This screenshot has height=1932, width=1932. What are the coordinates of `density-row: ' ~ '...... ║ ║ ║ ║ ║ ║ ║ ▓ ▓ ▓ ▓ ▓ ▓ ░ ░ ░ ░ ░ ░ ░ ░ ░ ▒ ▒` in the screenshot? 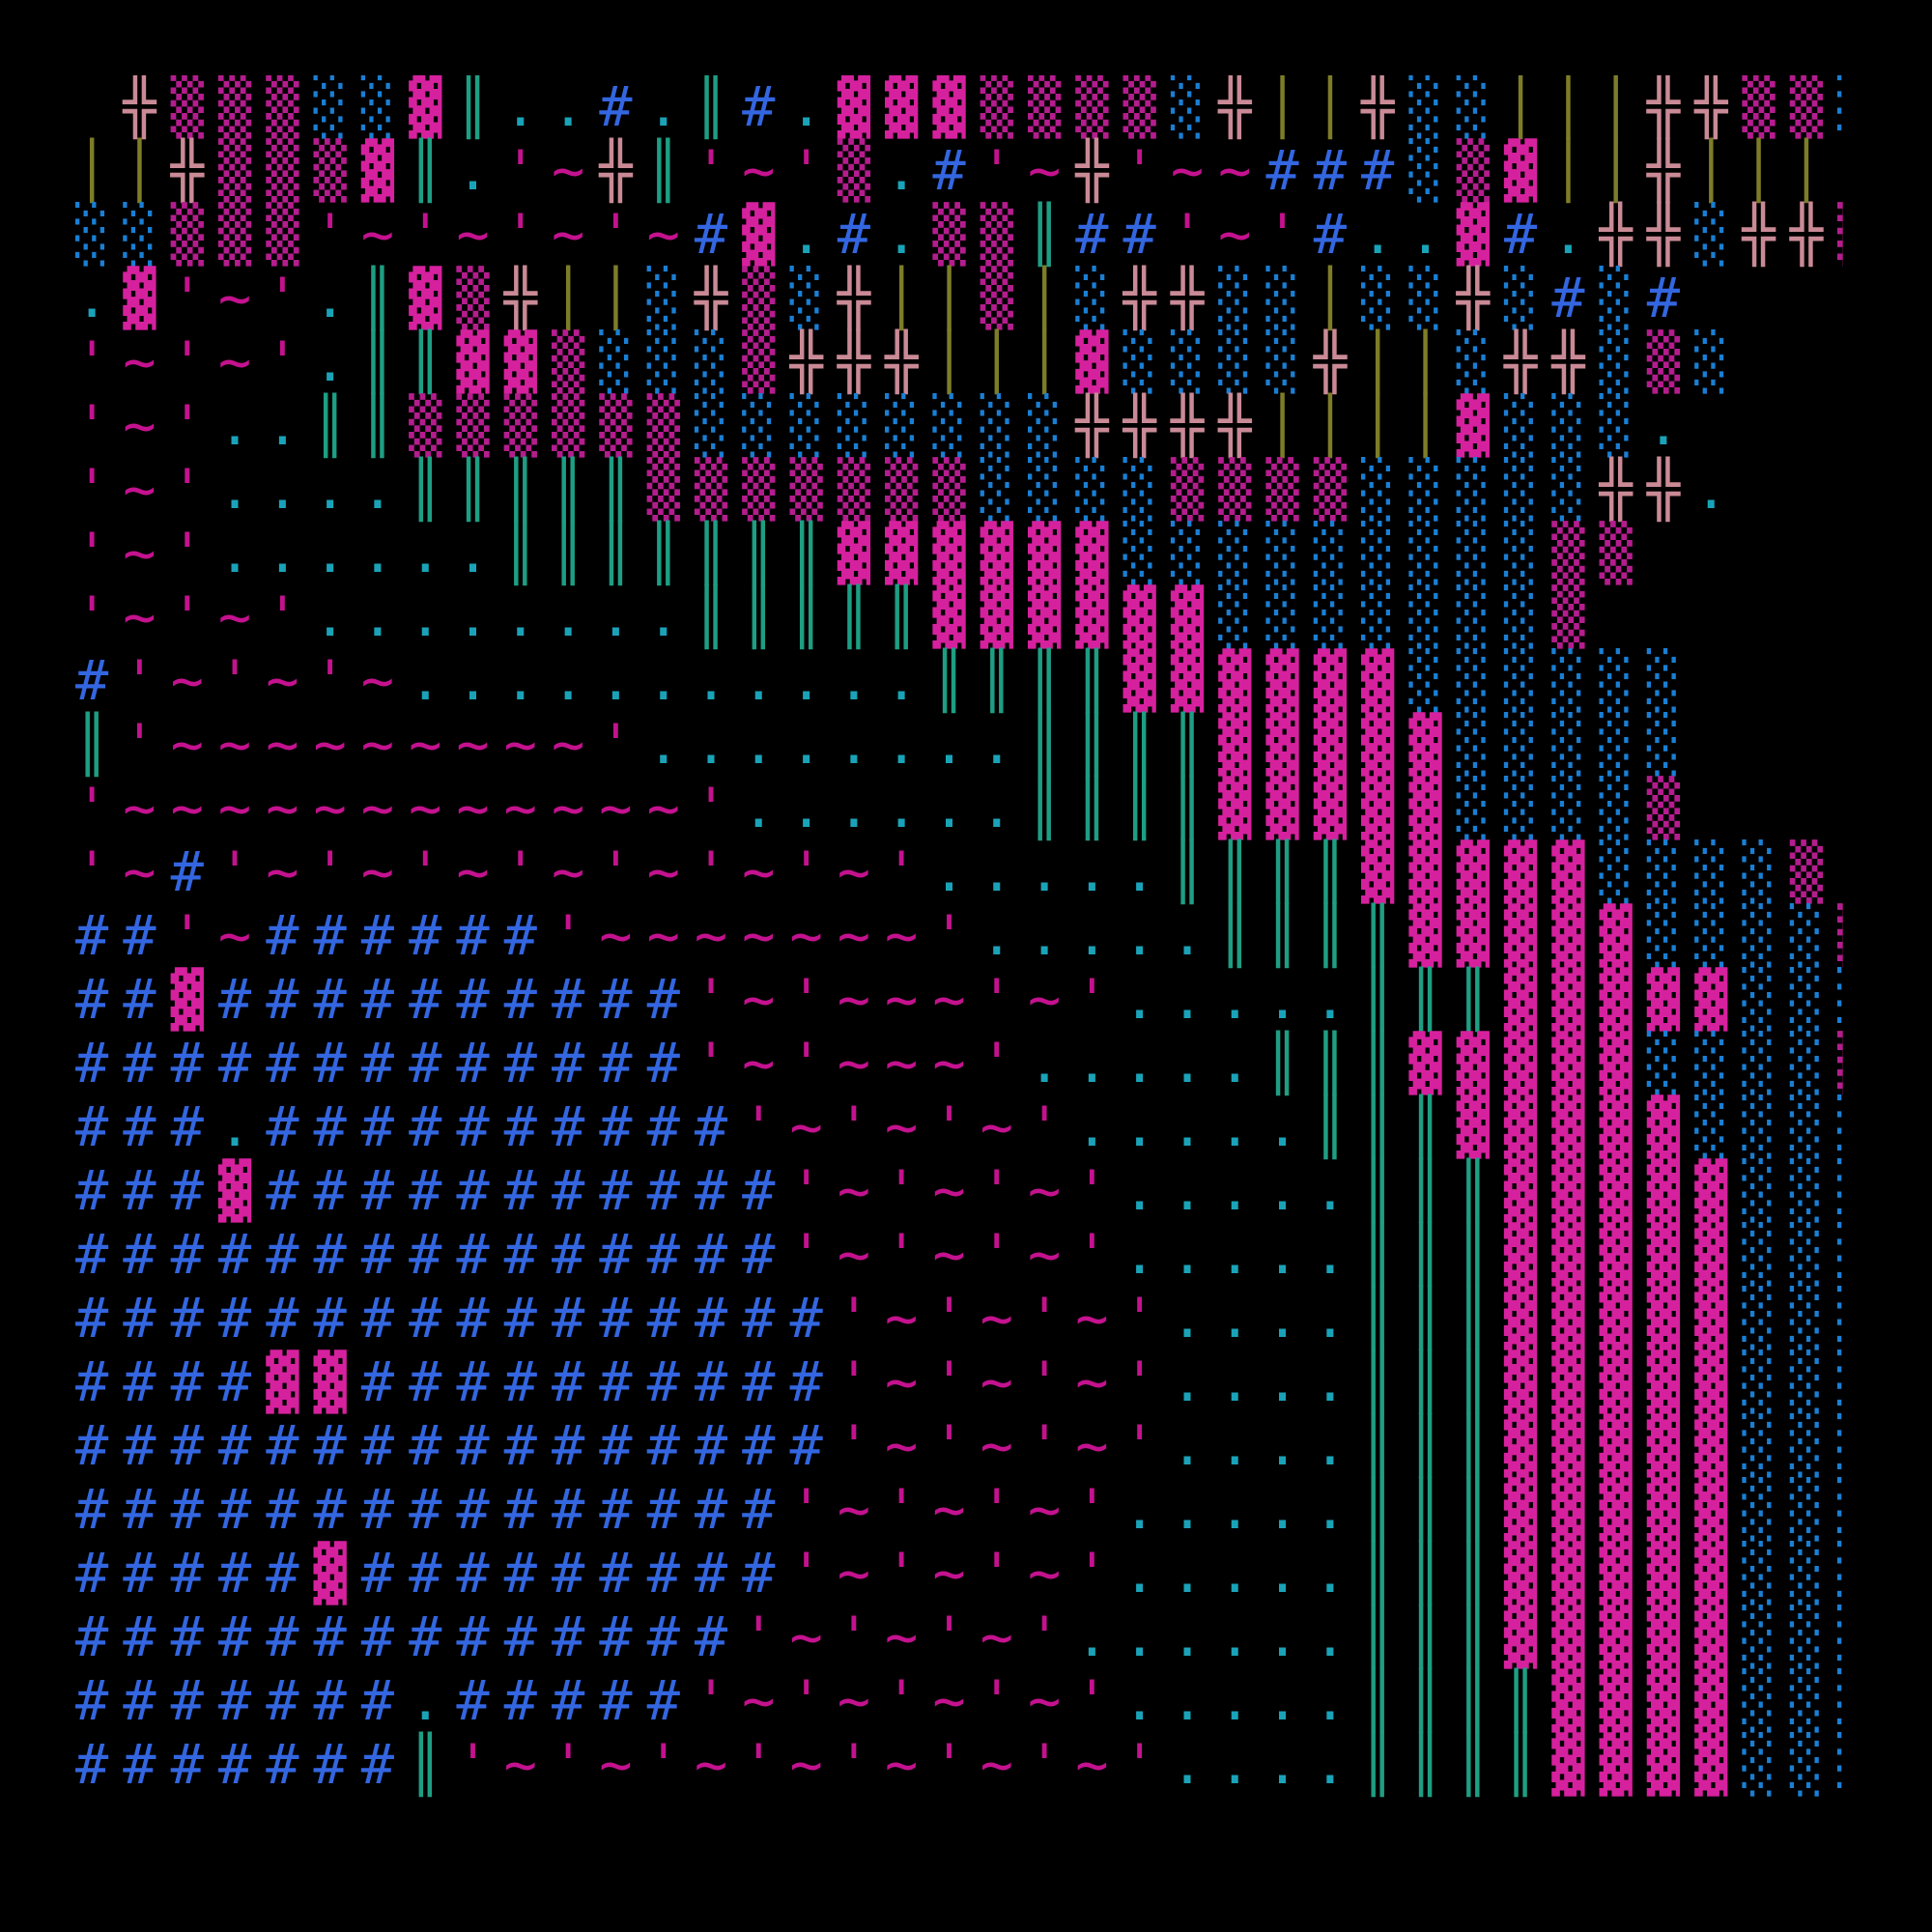 It's located at (959, 553).